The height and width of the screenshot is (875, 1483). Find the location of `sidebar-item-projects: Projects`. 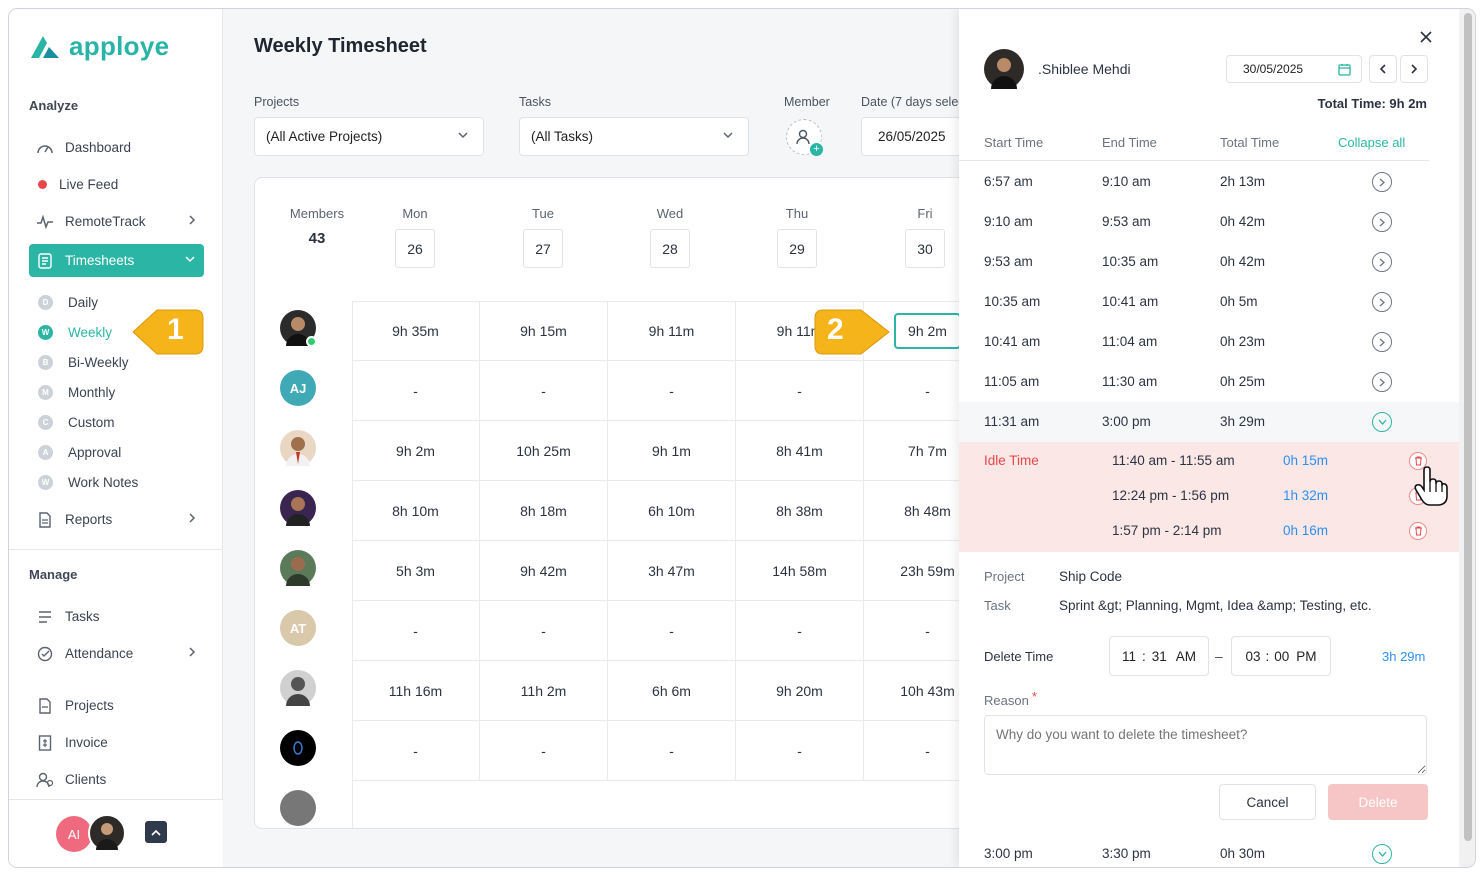

sidebar-item-projects: Projects is located at coordinates (116, 705).